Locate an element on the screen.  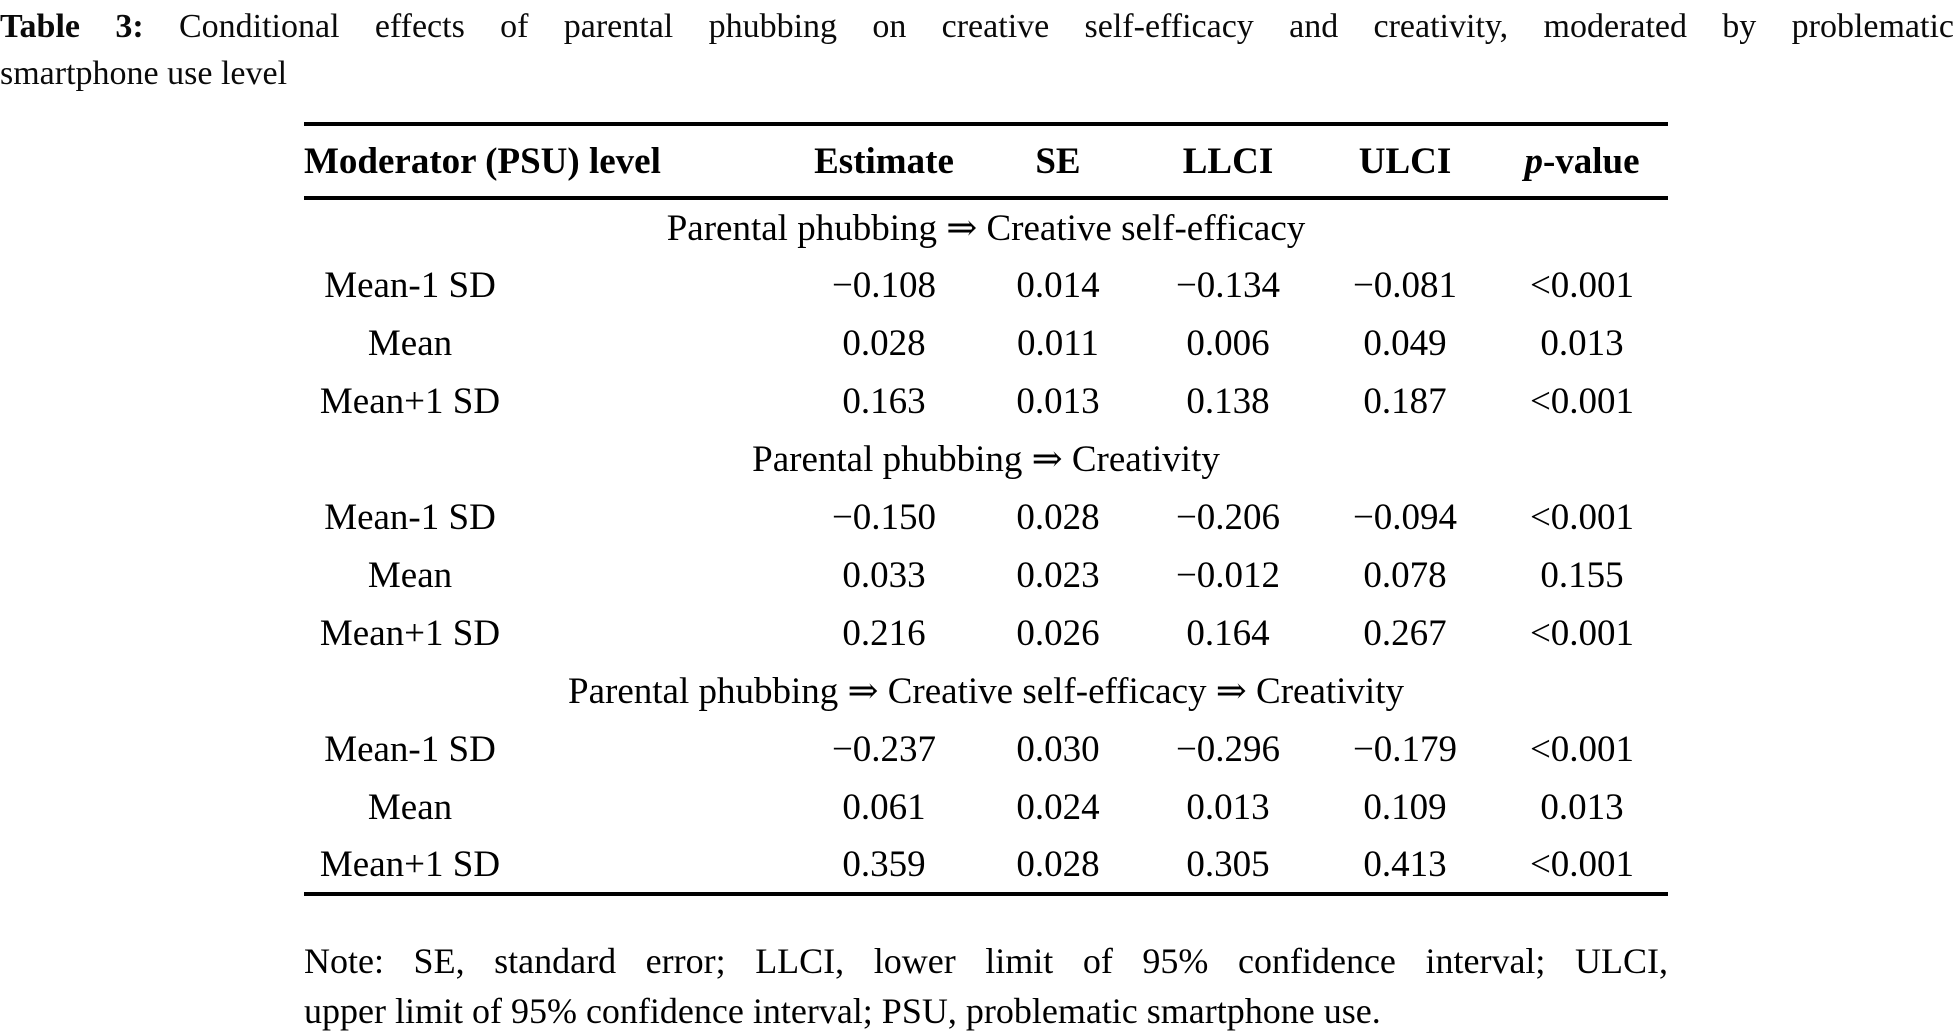
table-row: Mean+1 SD 0.216 0.026 0.164 0.267 <0.001 is located at coordinates (986, 633).